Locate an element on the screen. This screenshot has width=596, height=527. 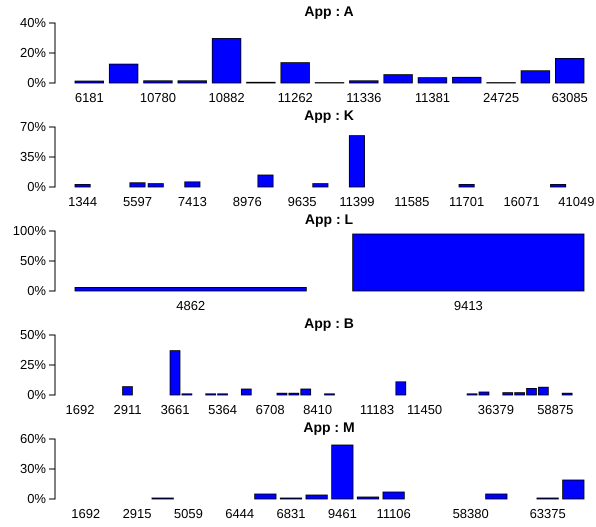
x-tick-label: 2911 is located at coordinates (128, 410).